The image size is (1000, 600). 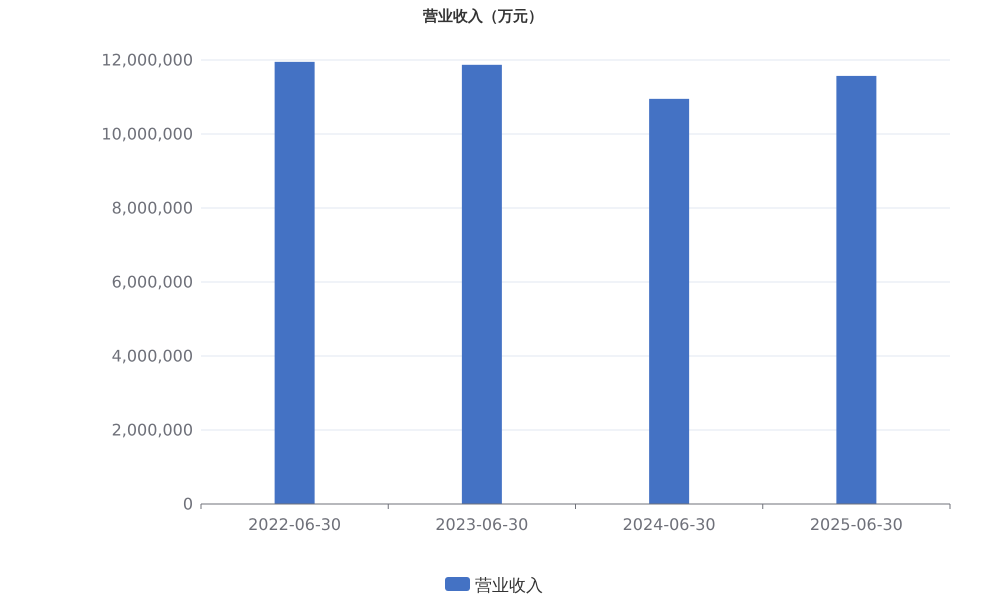 What do you see at coordinates (295, 524) in the screenshot?
I see `x-tick-label: 2022-06-30` at bounding box center [295, 524].